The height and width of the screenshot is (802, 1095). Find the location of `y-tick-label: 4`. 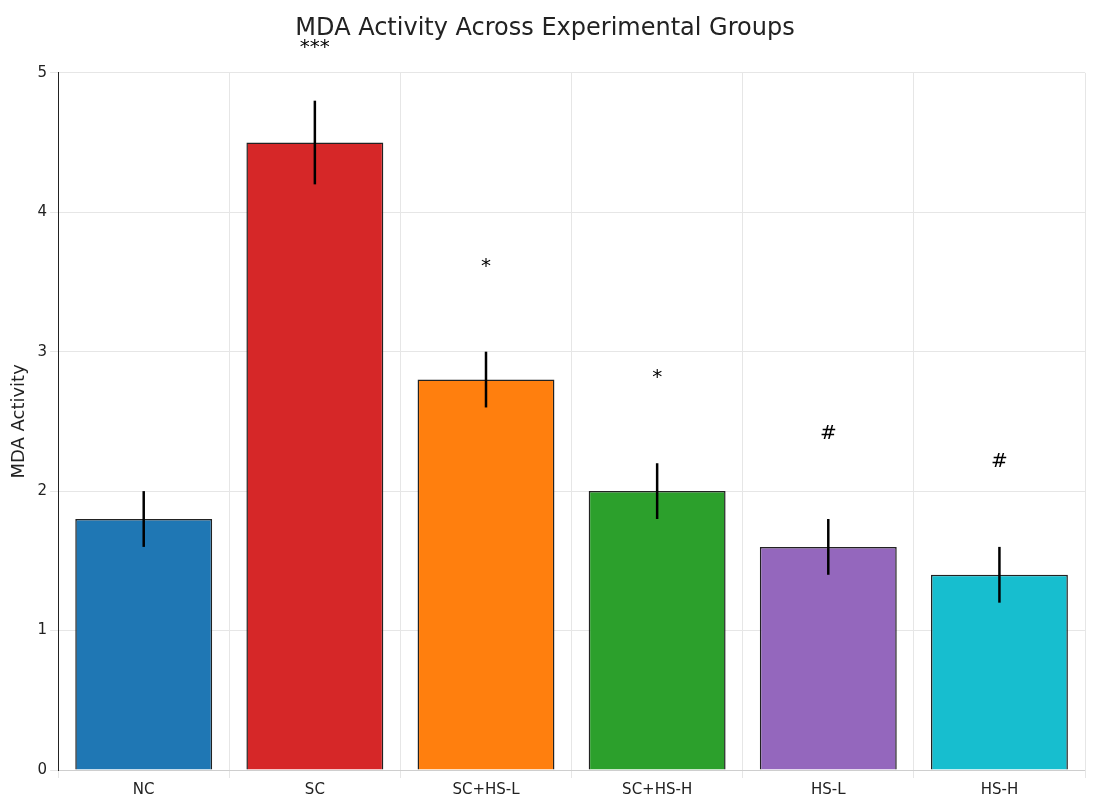

y-tick-label: 4 is located at coordinates (42, 211).